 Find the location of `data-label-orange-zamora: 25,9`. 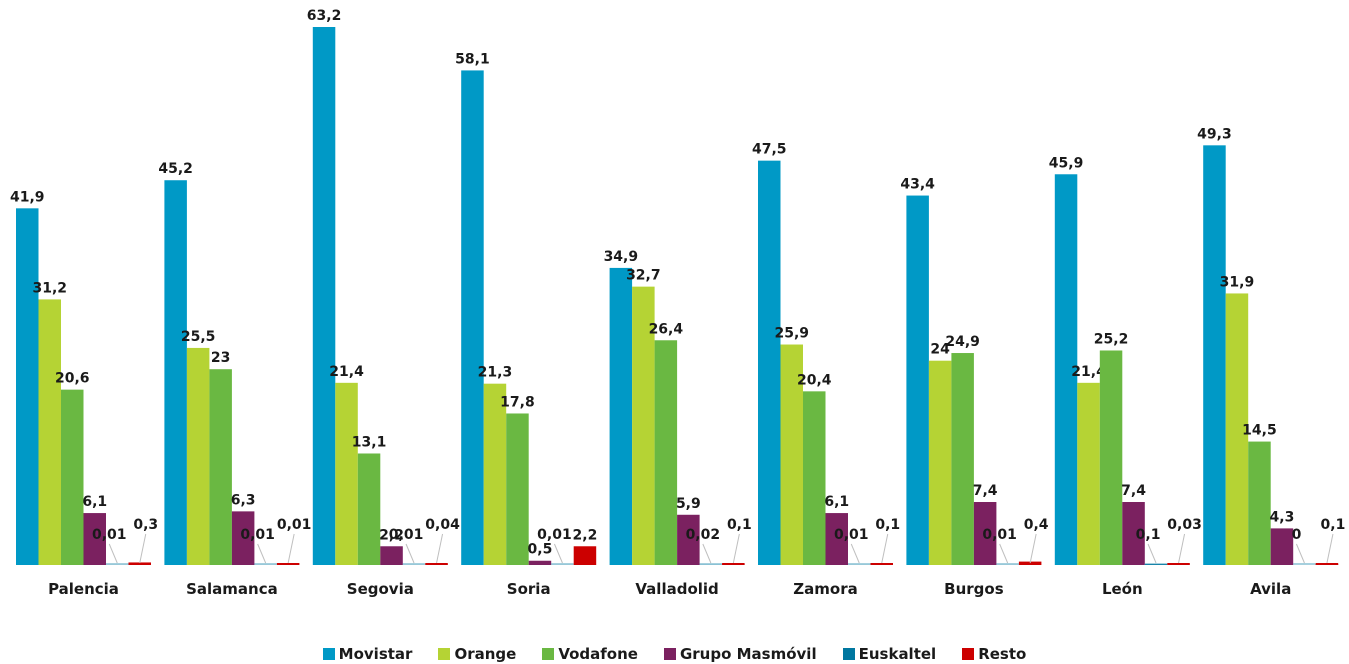

data-label-orange-zamora: 25,9 is located at coordinates (791, 334).